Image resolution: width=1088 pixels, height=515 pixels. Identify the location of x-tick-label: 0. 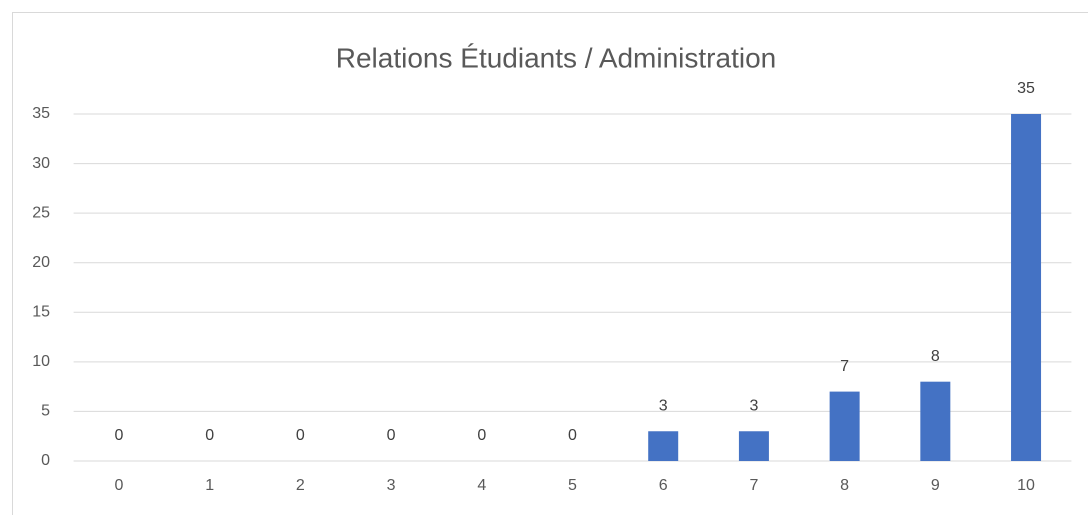
(119, 485).